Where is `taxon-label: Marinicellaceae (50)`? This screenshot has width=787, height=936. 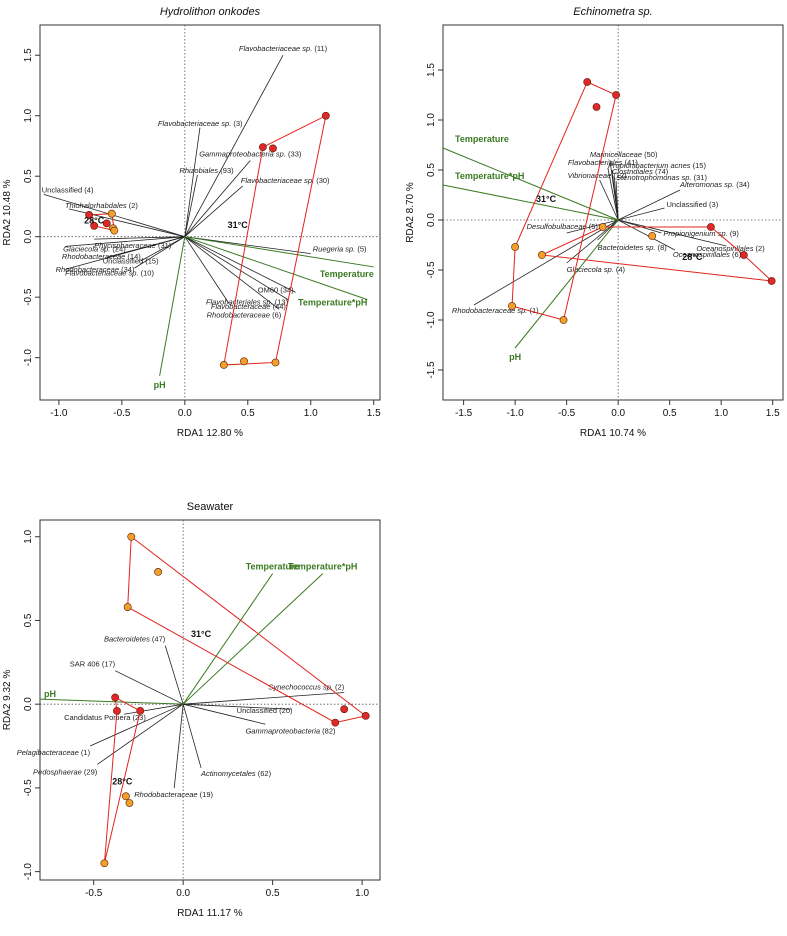 taxon-label: Marinicellaceae (50) is located at coordinates (624, 154).